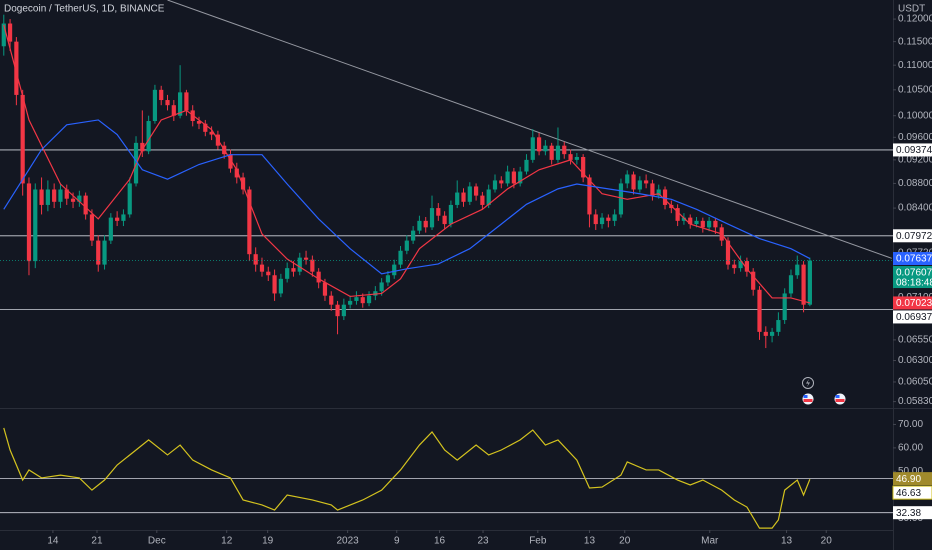 This screenshot has width=932, height=550. What do you see at coordinates (915, 208) in the screenshot?
I see `y-tick-label: 0.08400` at bounding box center [915, 208].